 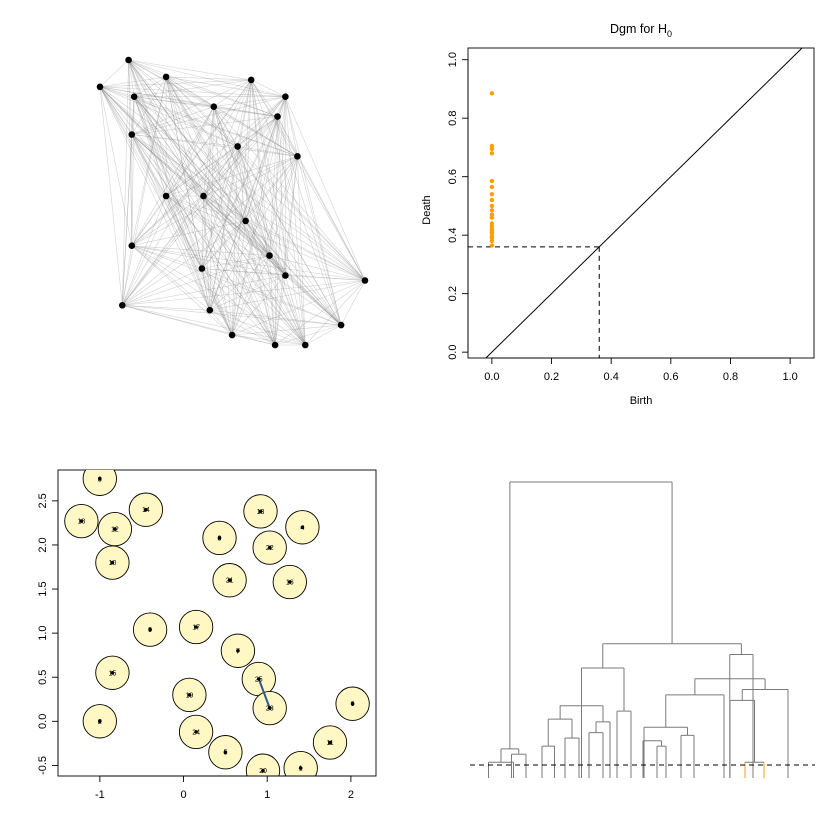 I want to click on diagram-marks, so click(x=635, y=203).